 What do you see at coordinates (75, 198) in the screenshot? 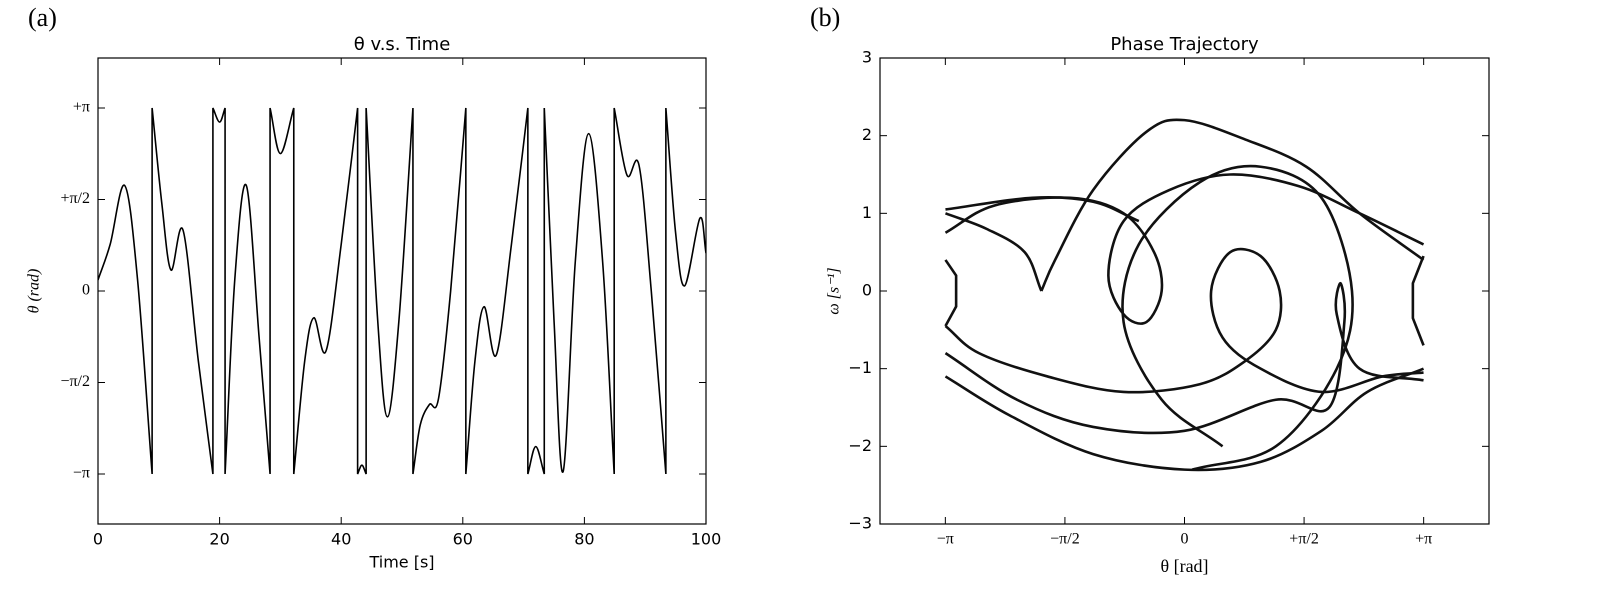
I see `y-tick-label: +π/2` at bounding box center [75, 198].